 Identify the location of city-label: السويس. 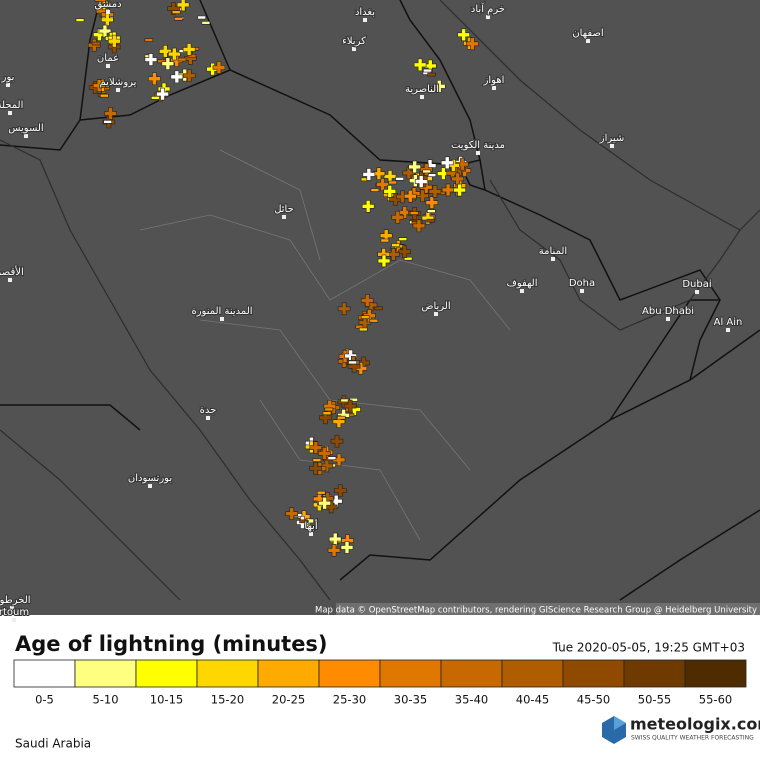
(25, 128).